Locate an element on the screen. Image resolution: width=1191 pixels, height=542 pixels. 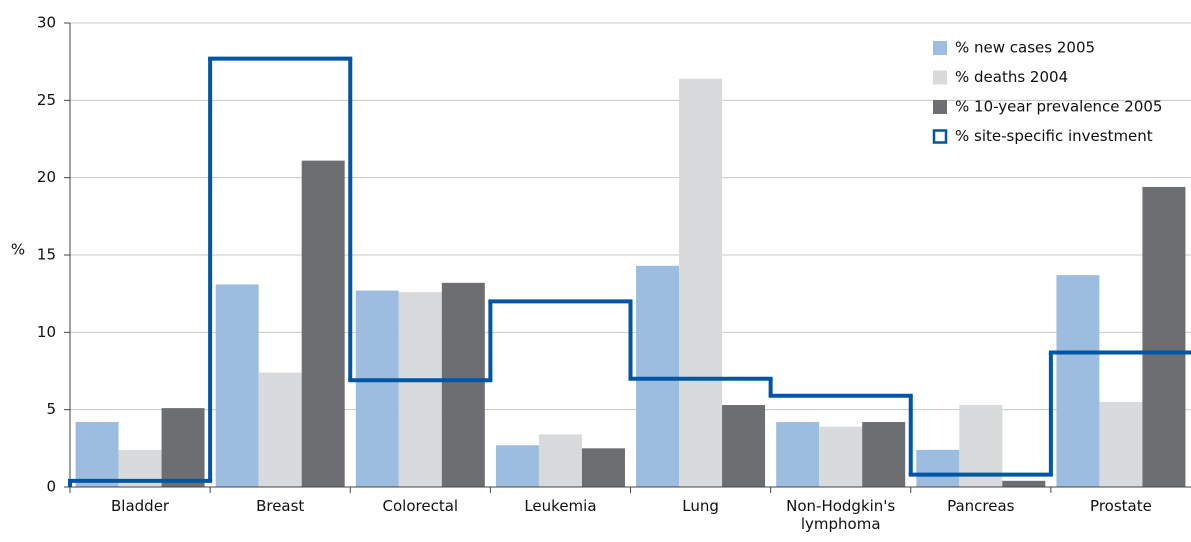
x-tick-label: Colorectal is located at coordinates (420, 506).